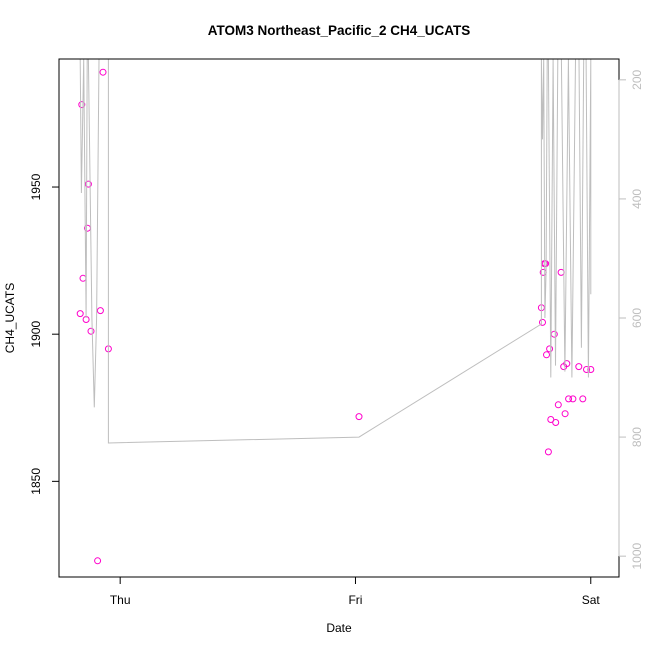  I want to click on y2-tick-label: 400, so click(637, 199).